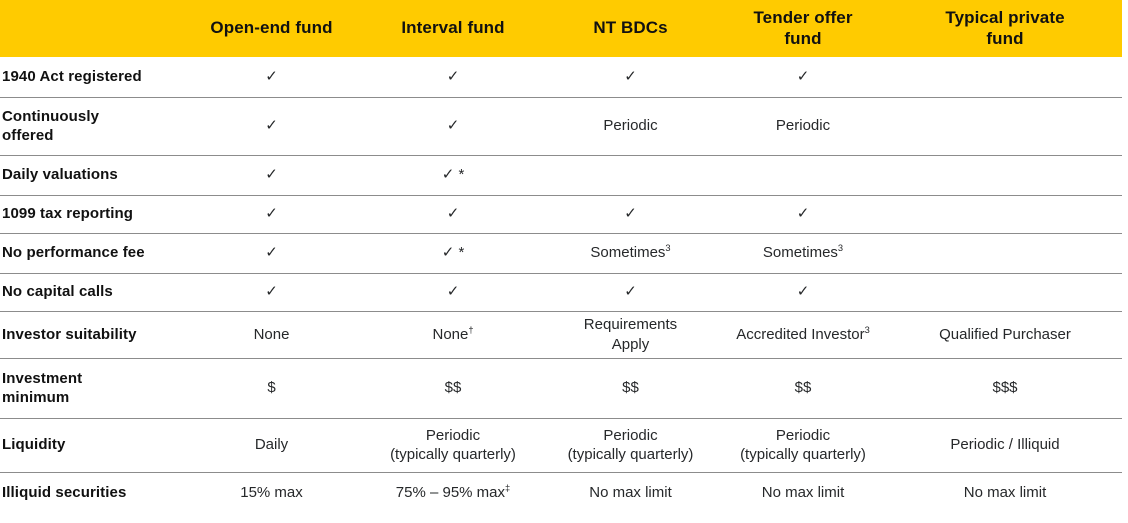 Image resolution: width=1128 pixels, height=523 pixels. What do you see at coordinates (561, 77) in the screenshot?
I see `table-row: 1940 Act registered ✓ ✓ ✓ ✓` at bounding box center [561, 77].